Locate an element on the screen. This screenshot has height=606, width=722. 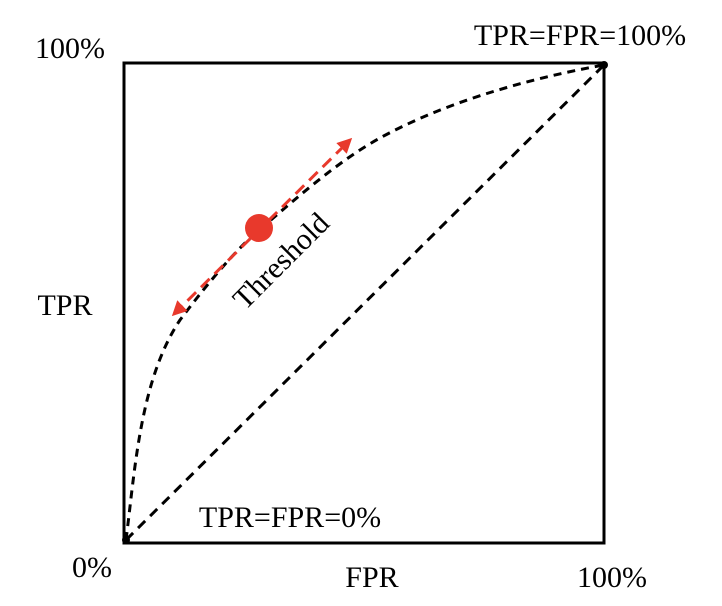
x-axis-label: FPR is located at coordinates (371, 577).